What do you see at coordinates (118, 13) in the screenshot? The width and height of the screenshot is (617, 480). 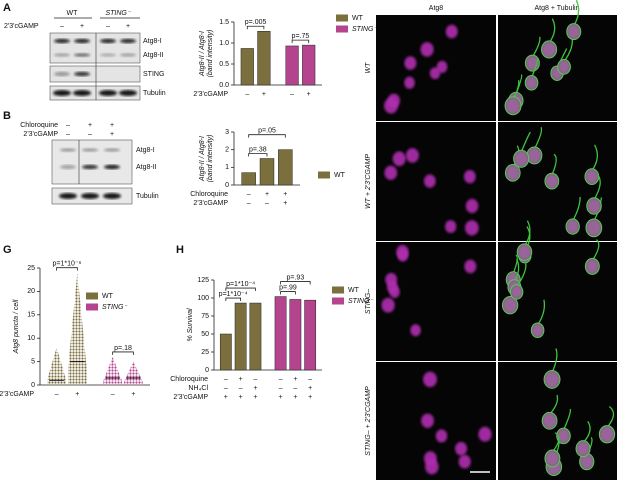 I see `group-label: STING⁻` at bounding box center [118, 13].